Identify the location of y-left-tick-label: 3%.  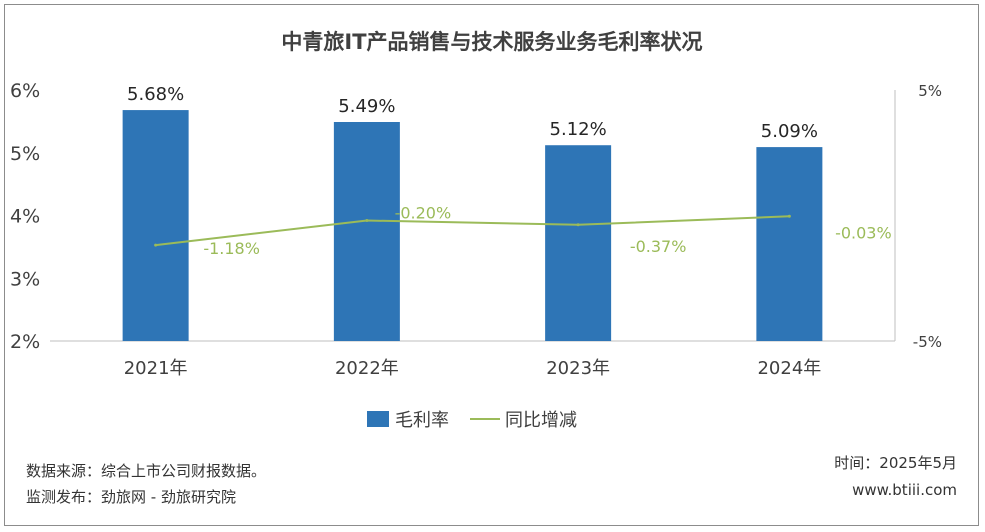
(25, 279).